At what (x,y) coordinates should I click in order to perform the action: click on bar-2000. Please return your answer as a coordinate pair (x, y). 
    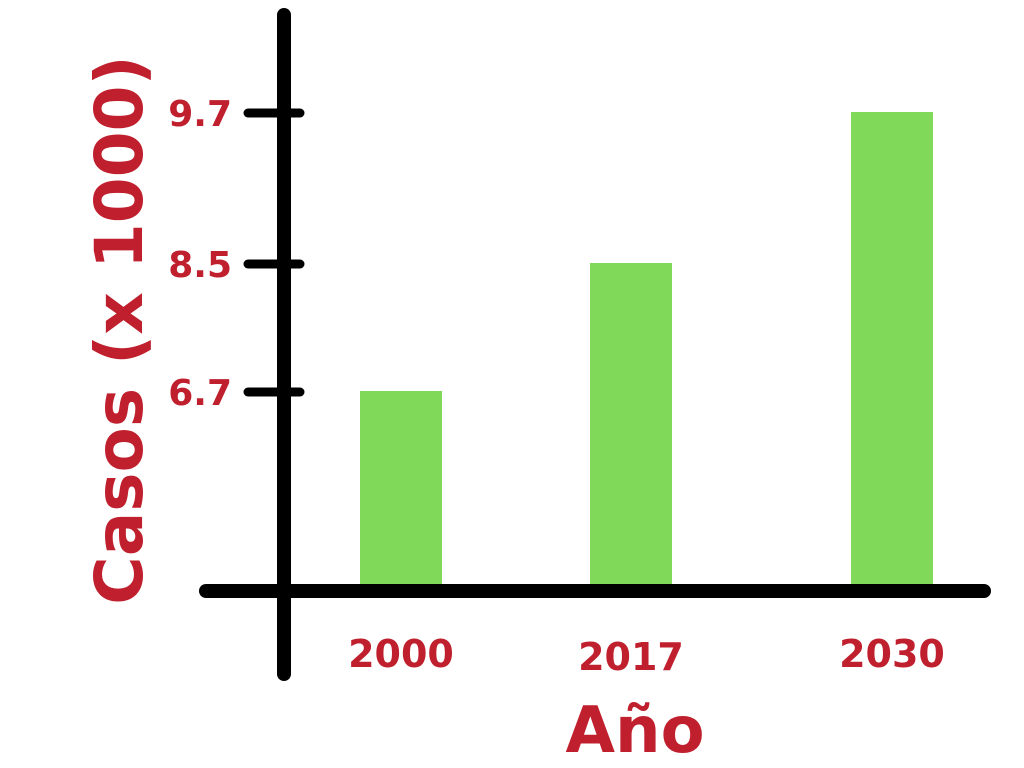
    Looking at the image, I should click on (401, 488).